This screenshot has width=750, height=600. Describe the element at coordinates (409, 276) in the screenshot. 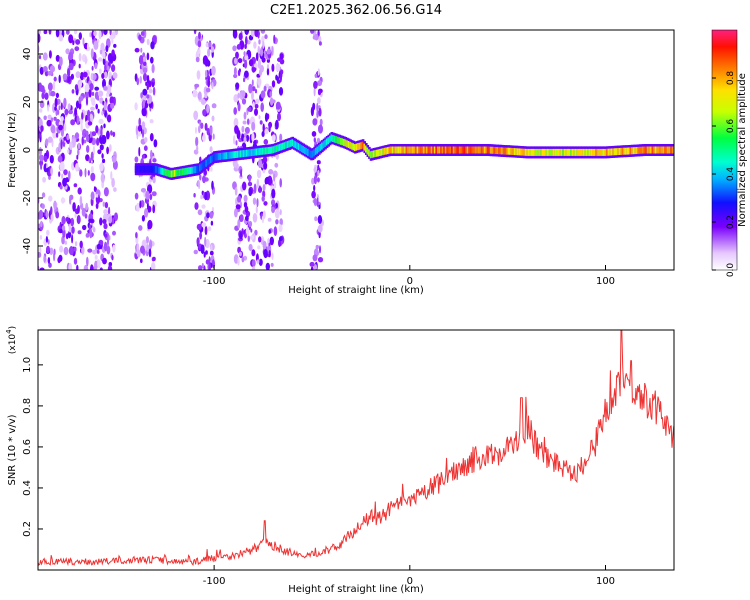

I see `spectrogram-x-ticks: -100 0 100` at that location.